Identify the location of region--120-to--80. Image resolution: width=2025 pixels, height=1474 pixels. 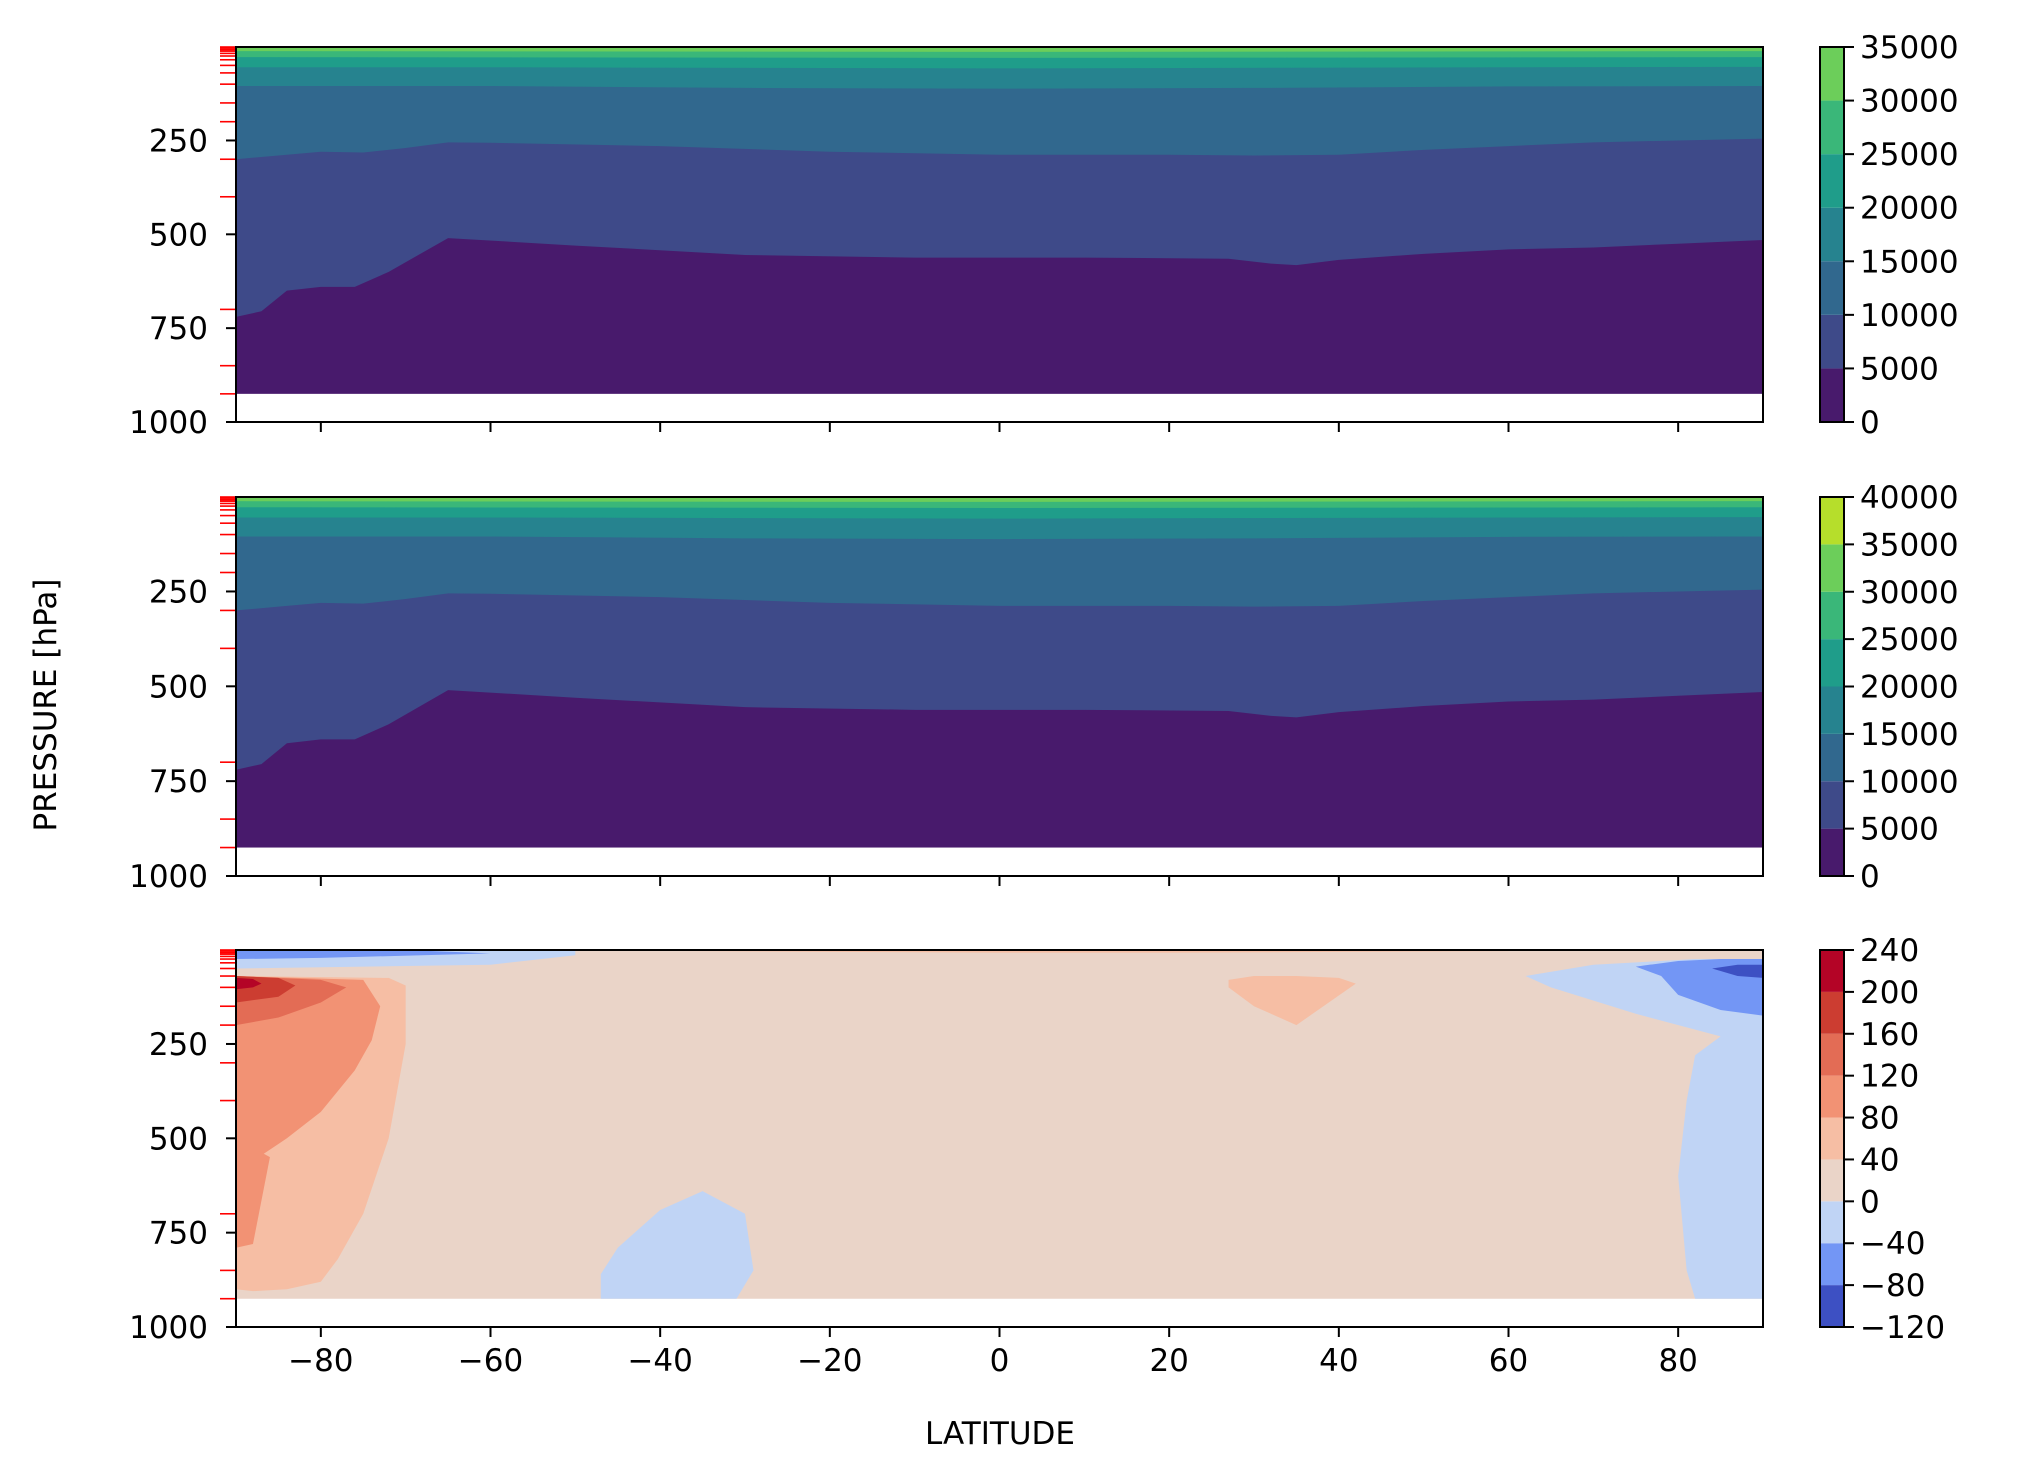
(1737, 971).